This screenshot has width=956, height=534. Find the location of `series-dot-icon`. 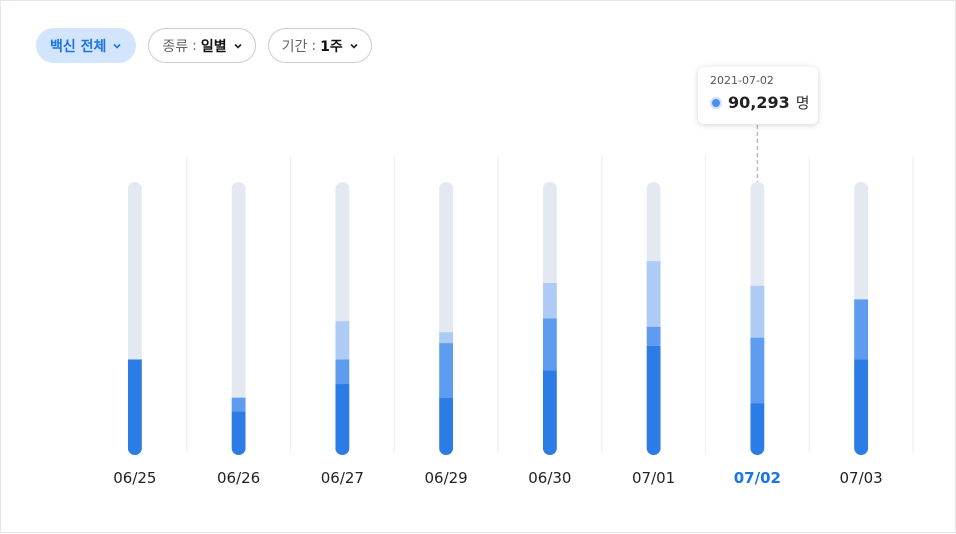

series-dot-icon is located at coordinates (716, 102).